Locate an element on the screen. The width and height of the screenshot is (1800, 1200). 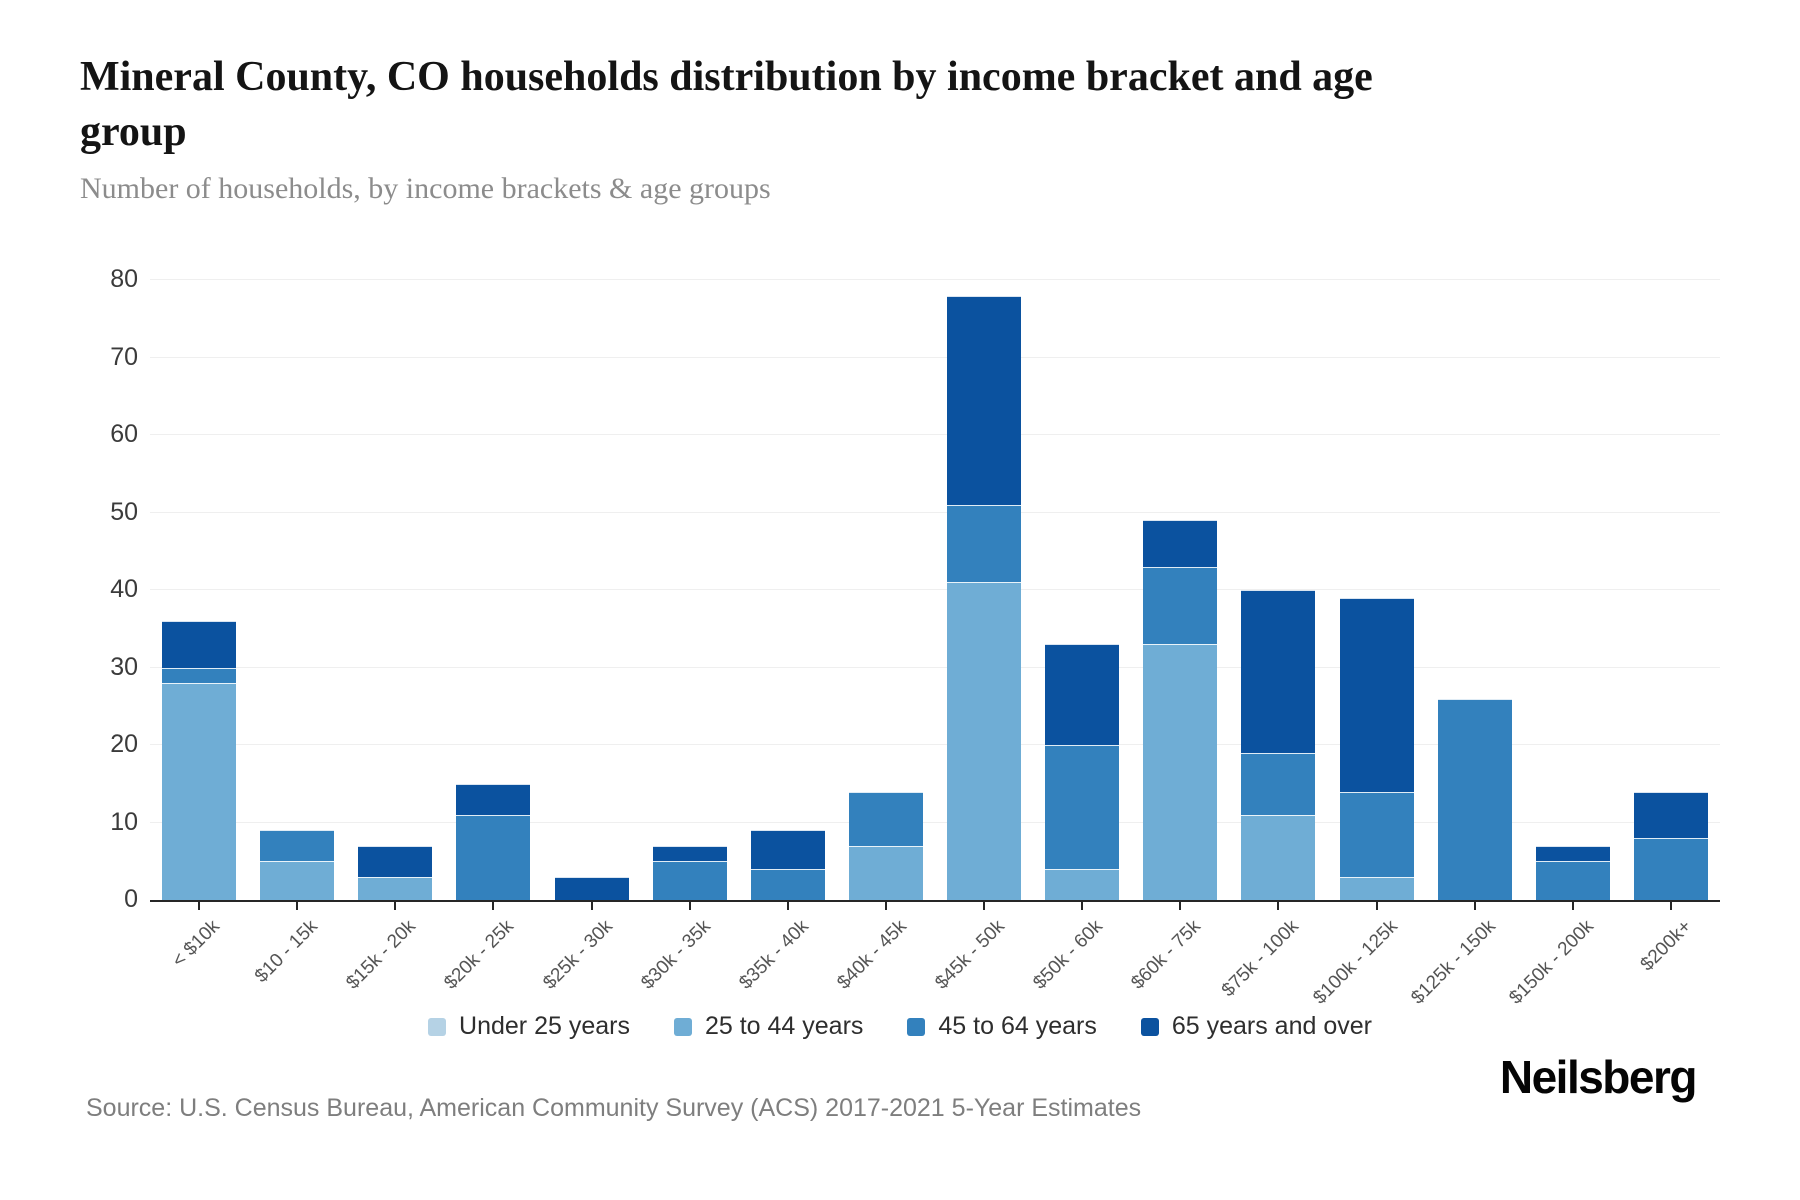
legend-label: Under 25 years is located at coordinates (544, 1026).